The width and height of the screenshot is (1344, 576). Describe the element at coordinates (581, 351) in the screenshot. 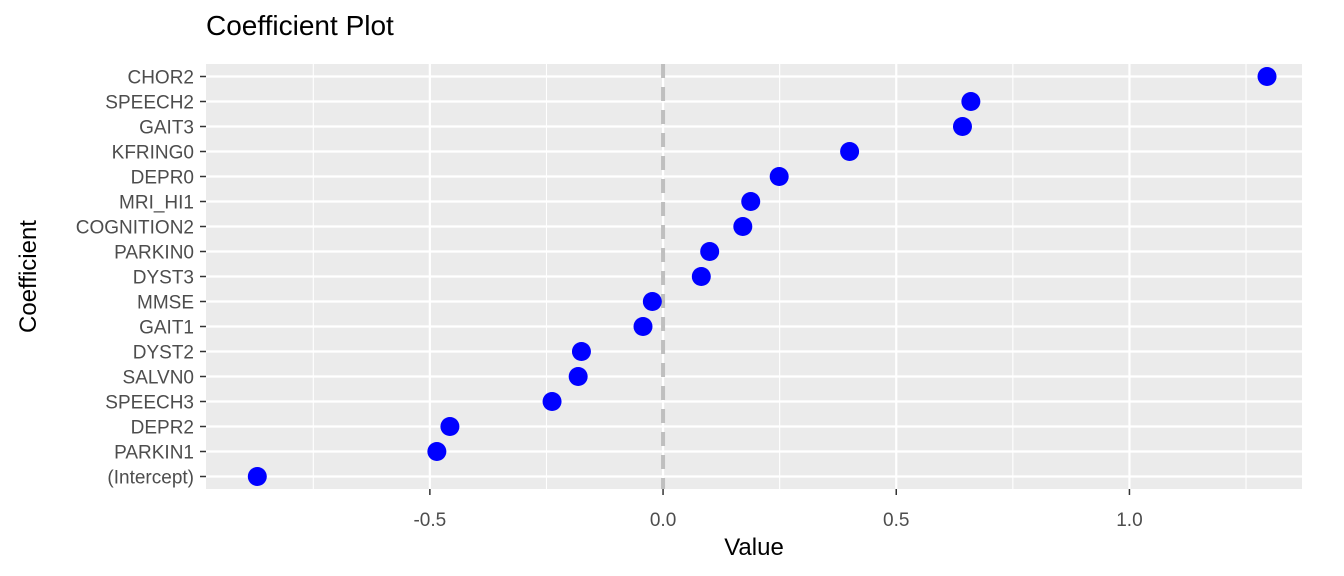

I see `data-point-dyst2` at that location.